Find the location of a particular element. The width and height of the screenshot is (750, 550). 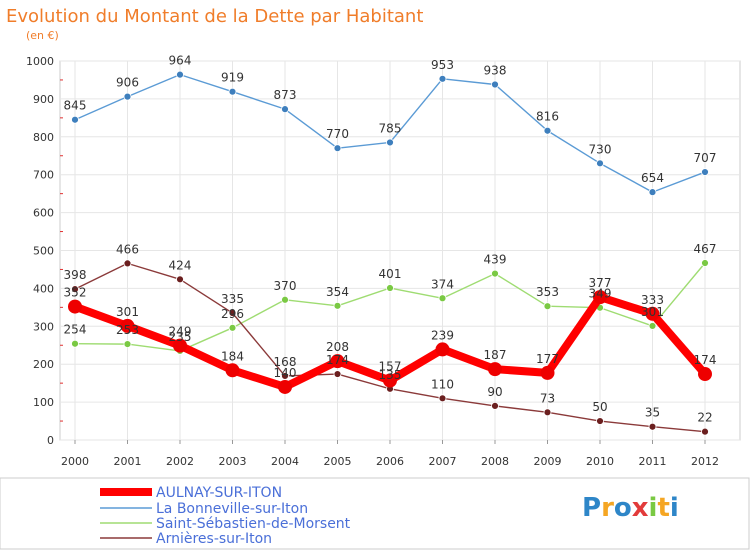

x-tick-label: 2001 is located at coordinates (128, 461).